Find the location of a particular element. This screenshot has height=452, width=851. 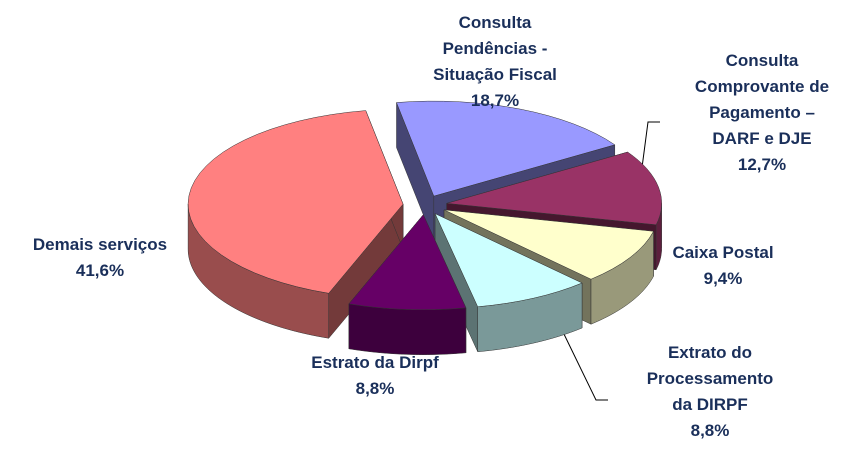

slice-label: Consulta Pendências - Situação Fiscal is located at coordinates (495, 48).